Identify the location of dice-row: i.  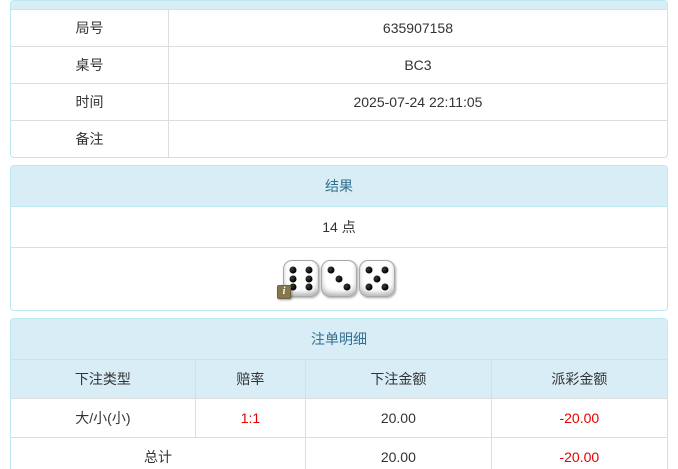
(339, 278).